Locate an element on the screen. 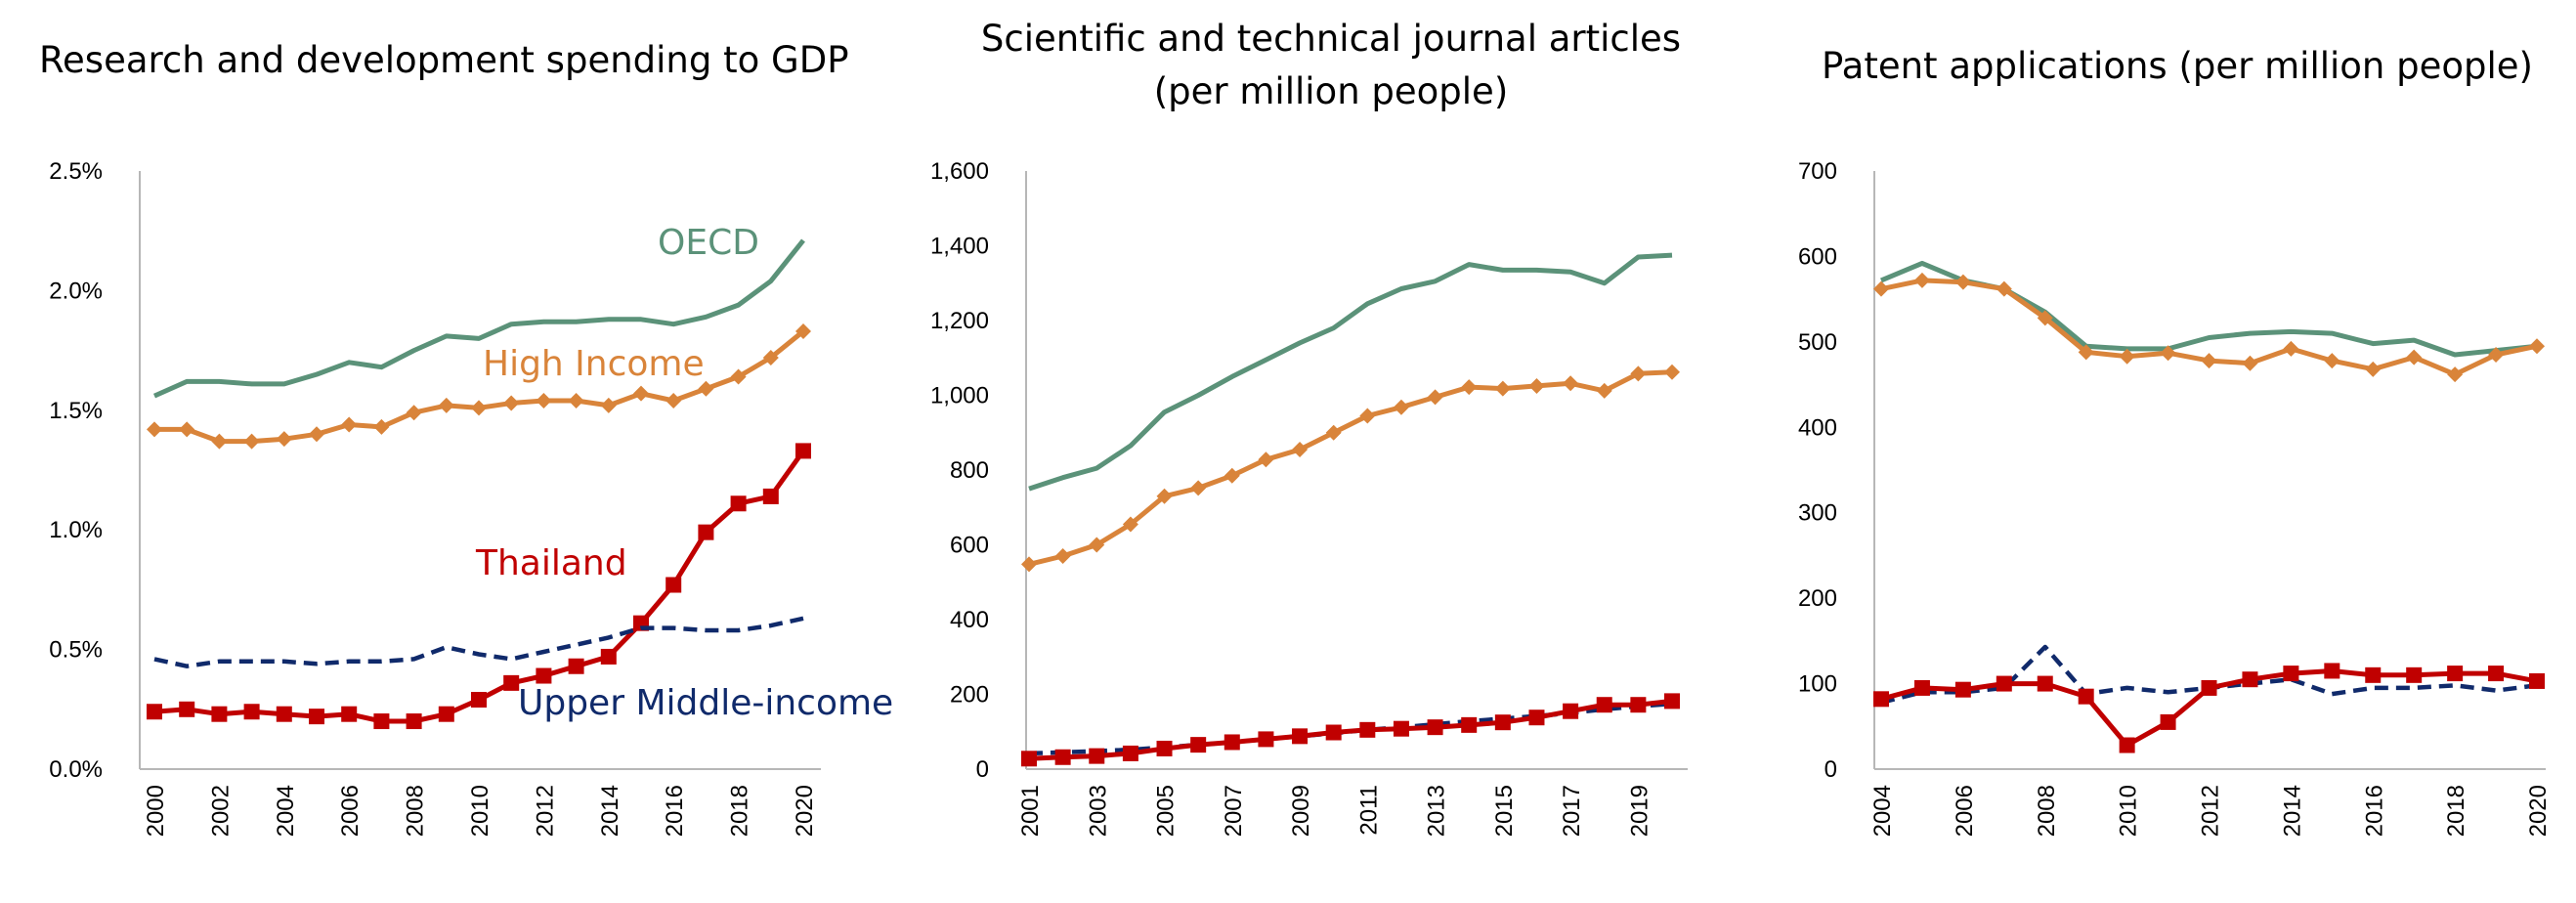 The height and width of the screenshot is (903, 2576). x-tick-label: 2011 is located at coordinates (1368, 810).